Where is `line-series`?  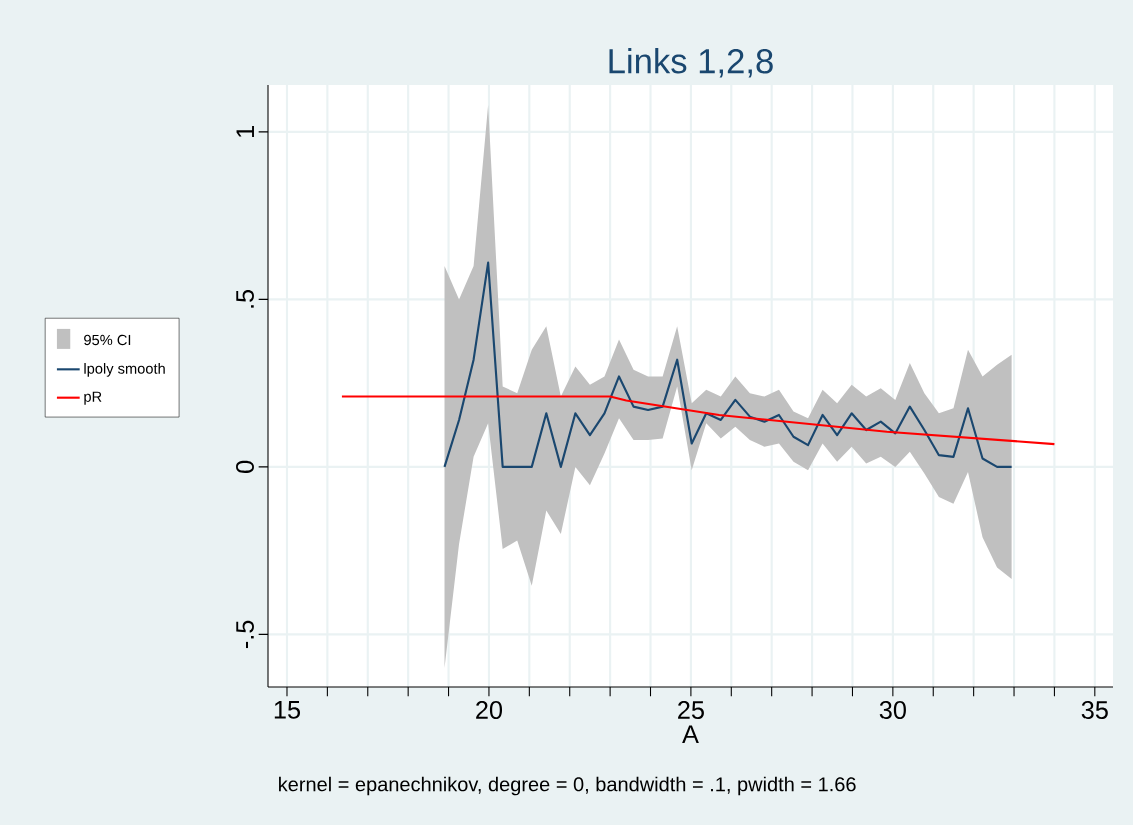
line-series is located at coordinates (698, 420).